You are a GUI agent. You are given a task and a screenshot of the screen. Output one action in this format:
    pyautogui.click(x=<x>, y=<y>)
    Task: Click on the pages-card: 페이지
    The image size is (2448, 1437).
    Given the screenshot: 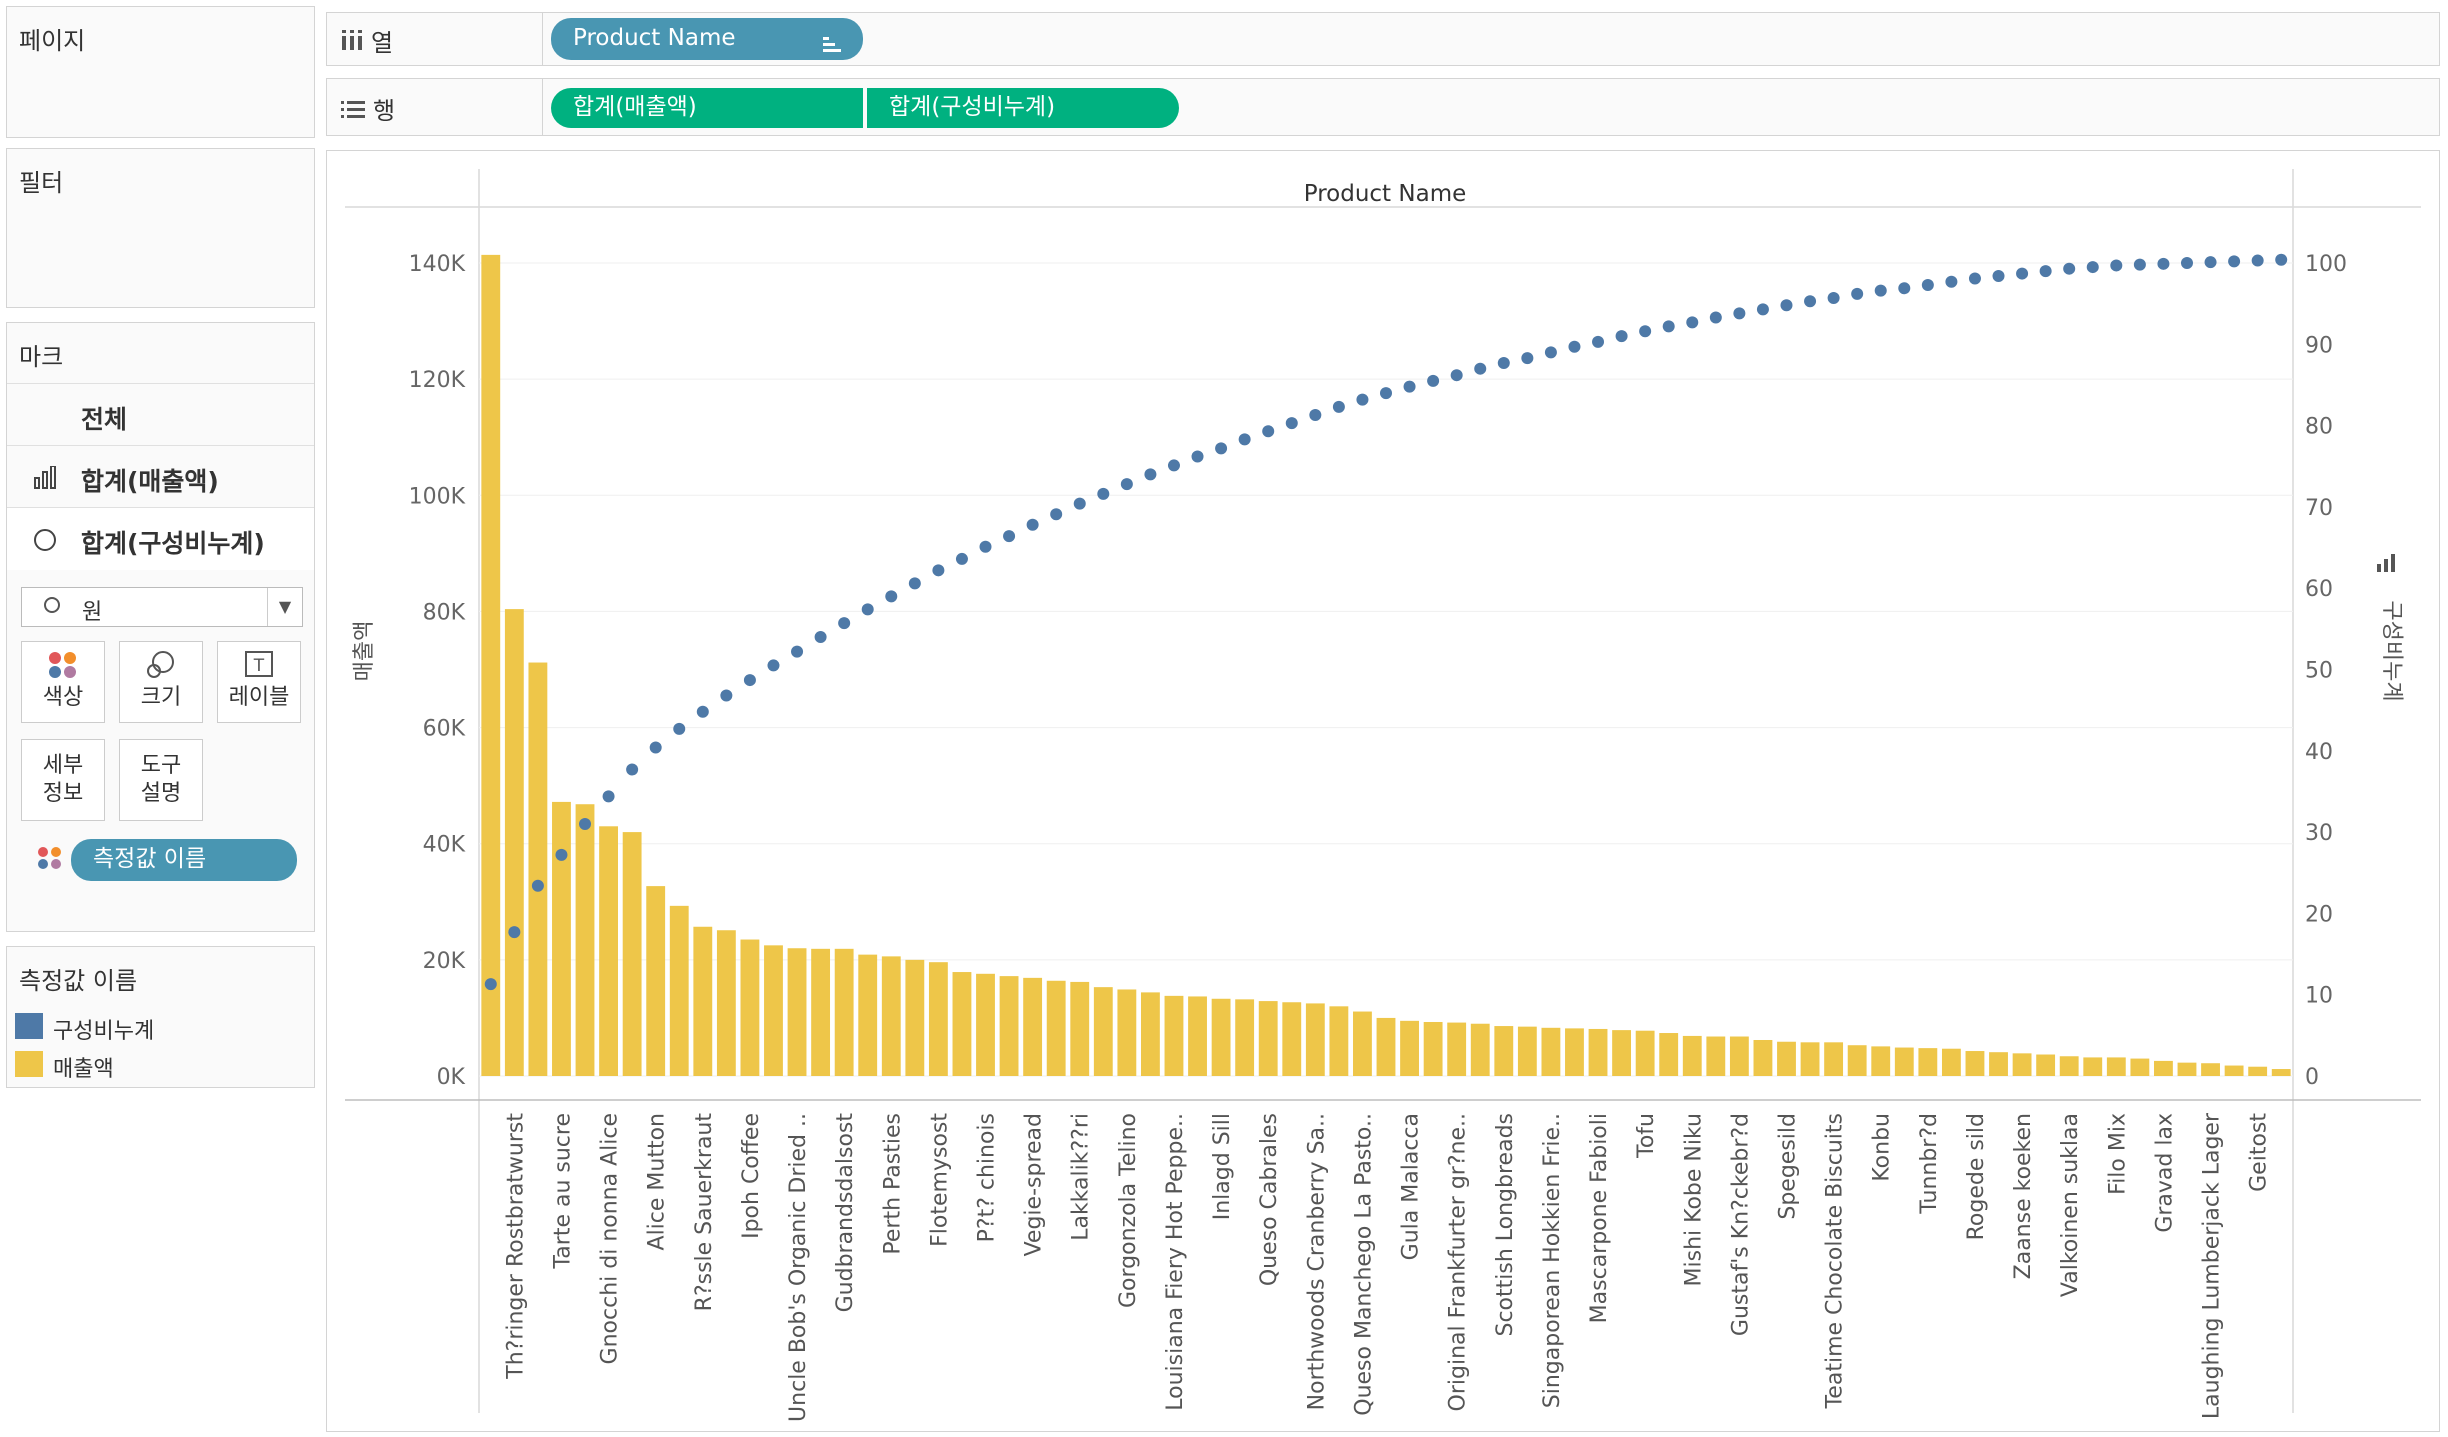 What is the action you would take?
    pyautogui.click(x=160, y=72)
    